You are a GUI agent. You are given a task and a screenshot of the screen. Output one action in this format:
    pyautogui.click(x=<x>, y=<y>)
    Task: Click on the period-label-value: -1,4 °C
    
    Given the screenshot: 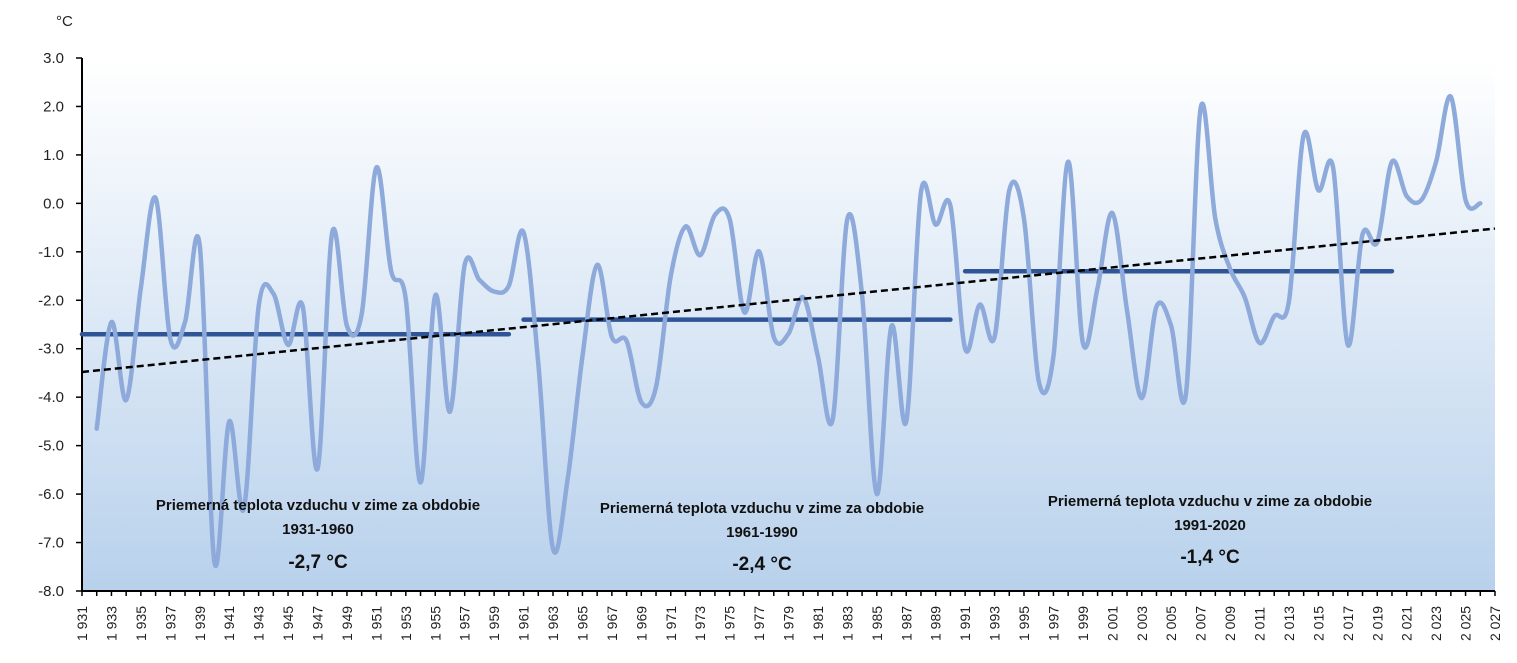 What is the action you would take?
    pyautogui.click(x=1210, y=557)
    